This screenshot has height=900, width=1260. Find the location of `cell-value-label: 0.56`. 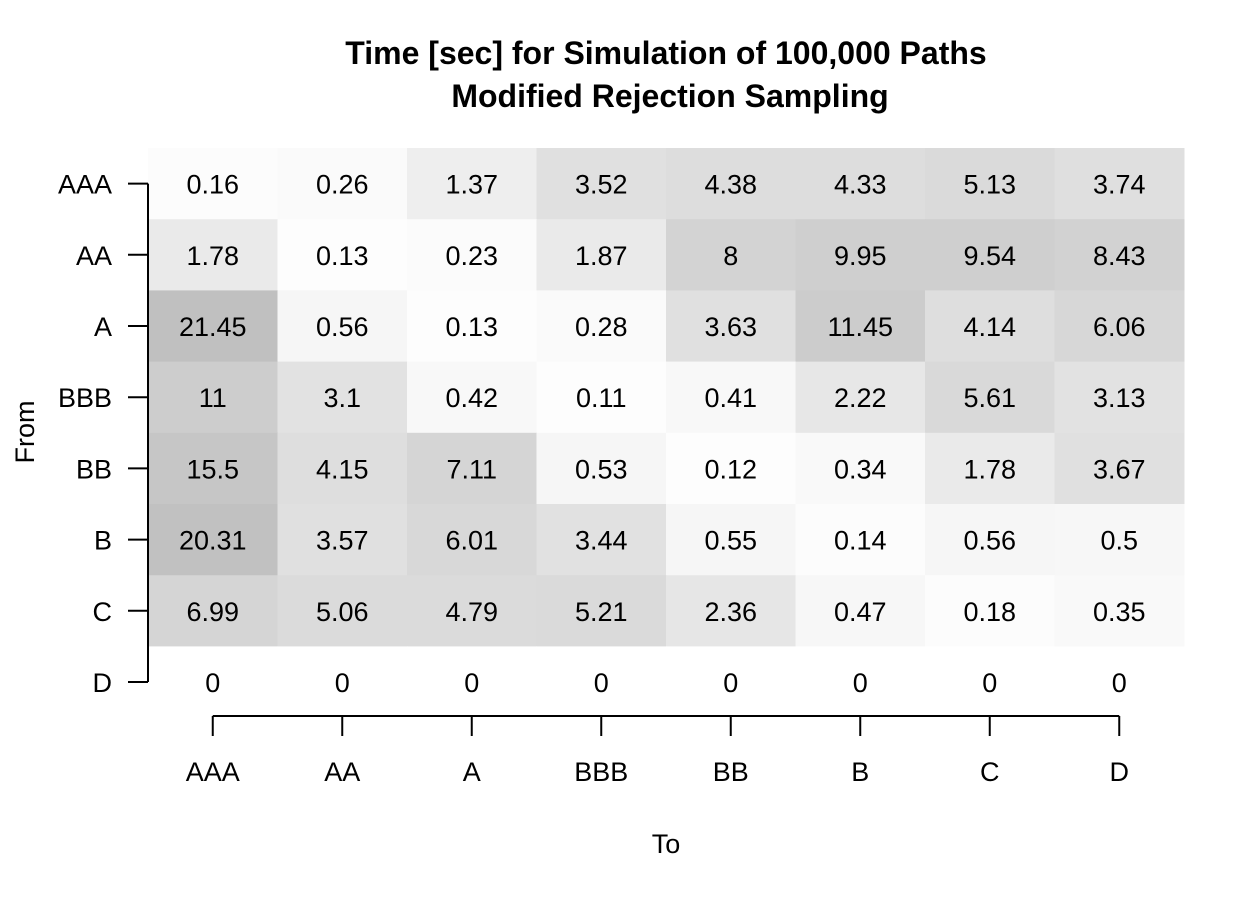

cell-value-label: 0.56 is located at coordinates (989, 541).